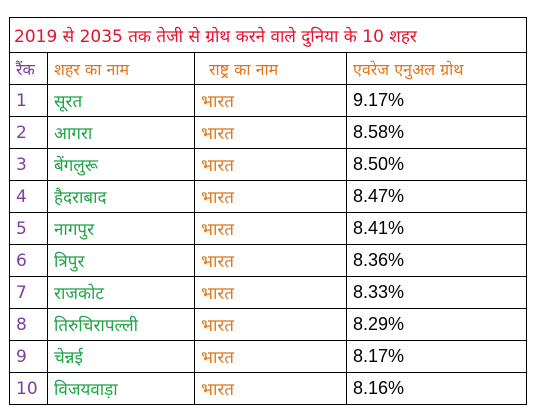  Describe the element at coordinates (121, 68) in the screenshot. I see `header-city: शहर का नाम` at that location.